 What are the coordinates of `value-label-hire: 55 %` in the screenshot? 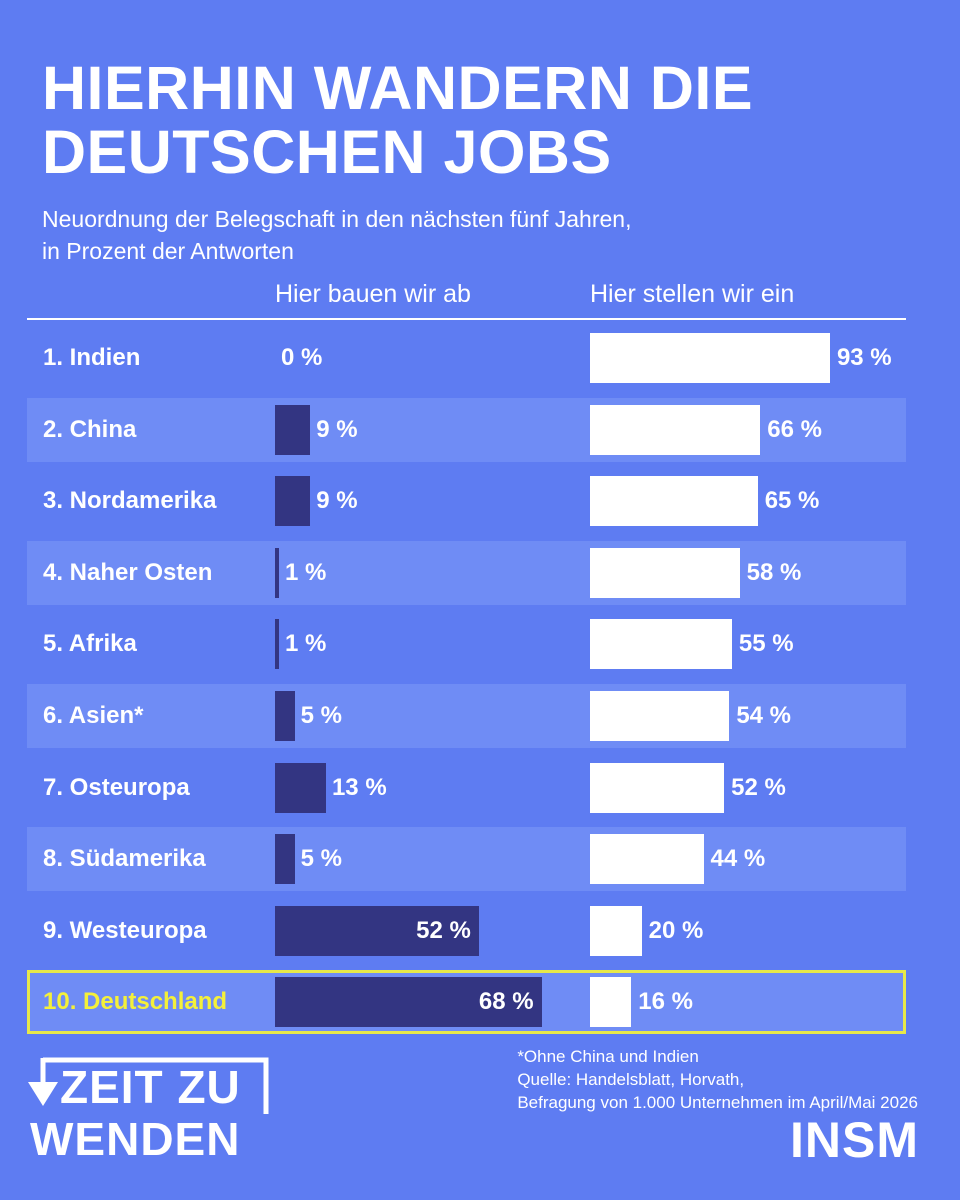 It's located at (766, 643).